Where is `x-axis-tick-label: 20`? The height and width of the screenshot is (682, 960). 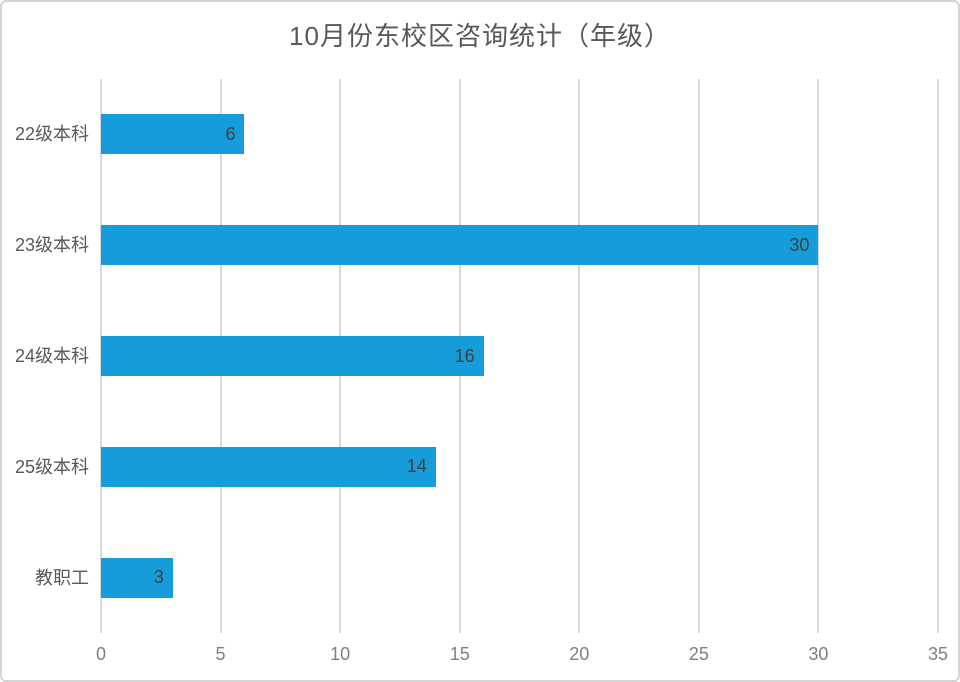
x-axis-tick-label: 20 is located at coordinates (579, 654).